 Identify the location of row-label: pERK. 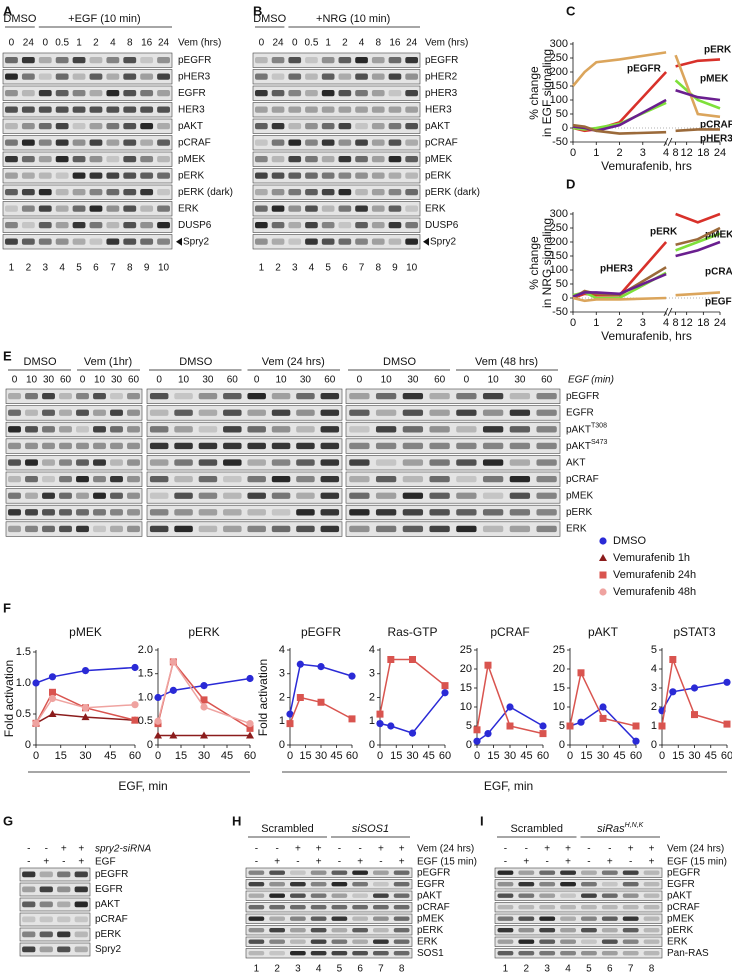
(438, 175).